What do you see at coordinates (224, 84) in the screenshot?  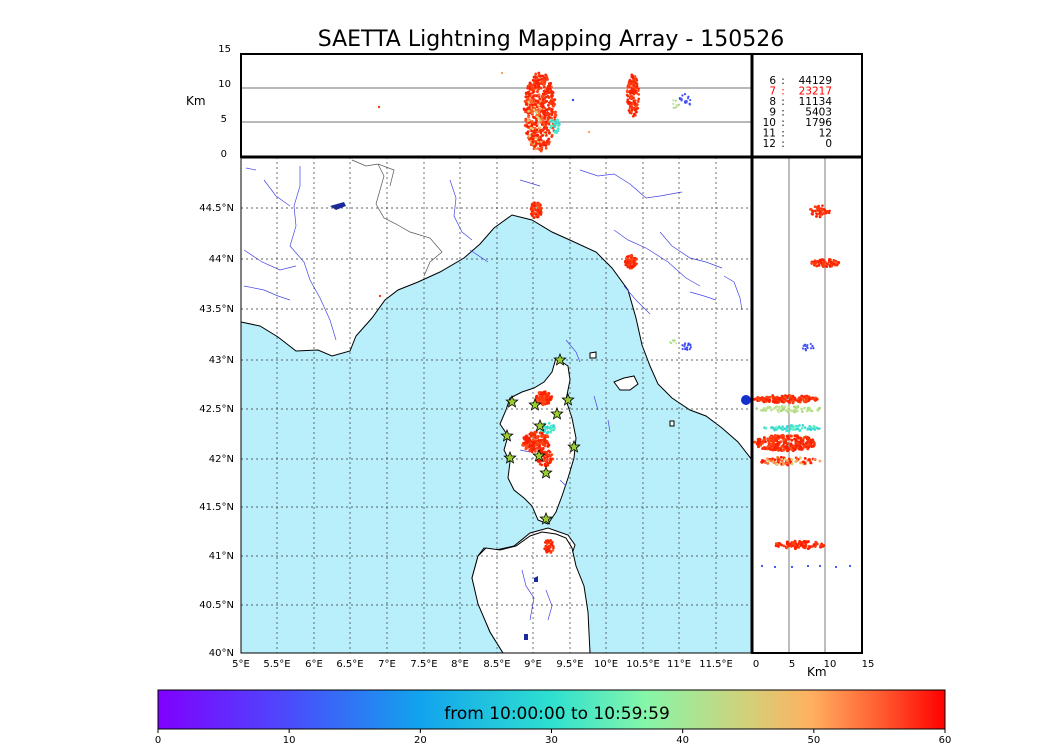 I see `height-tick: 10` at bounding box center [224, 84].